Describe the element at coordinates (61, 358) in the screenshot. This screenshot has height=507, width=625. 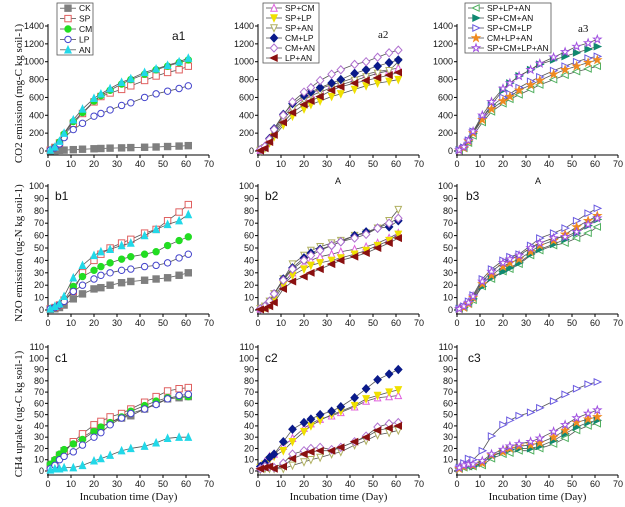
I see `panel-label: c1` at that location.